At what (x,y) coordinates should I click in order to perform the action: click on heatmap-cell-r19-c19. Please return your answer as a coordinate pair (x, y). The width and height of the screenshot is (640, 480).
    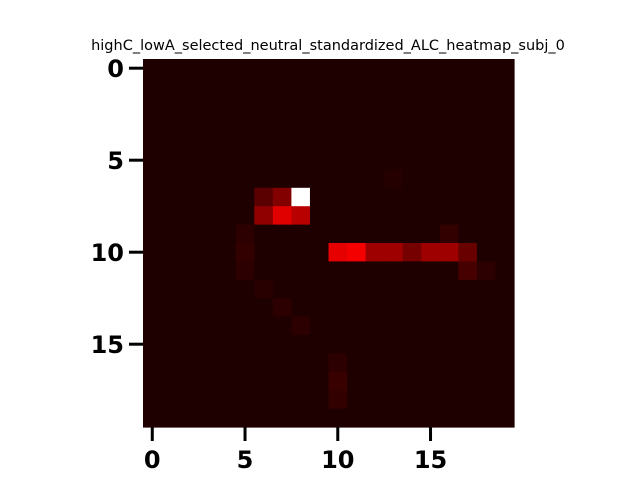
    Looking at the image, I should click on (505, 418).